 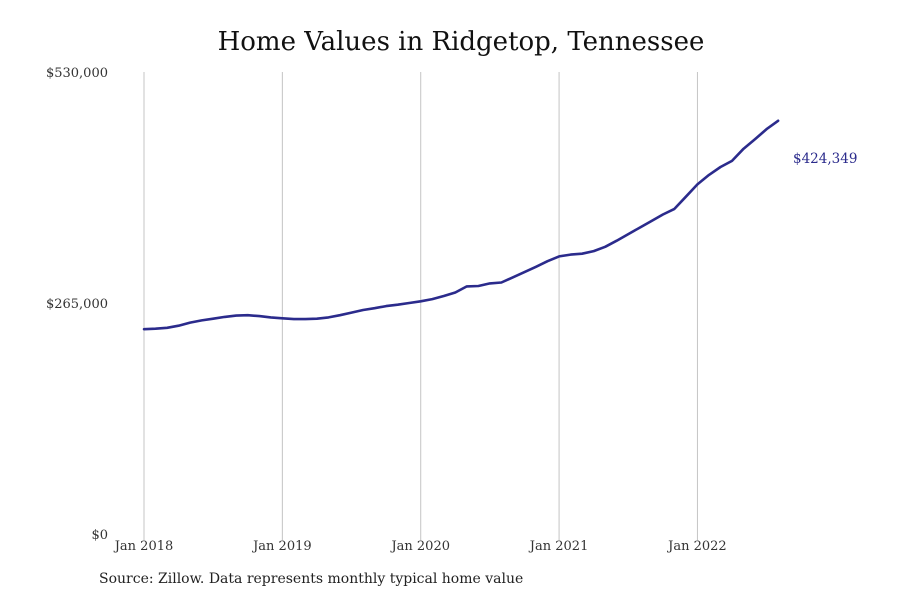 What do you see at coordinates (696, 546) in the screenshot?
I see `x-tick-label: Jan 2022` at bounding box center [696, 546].